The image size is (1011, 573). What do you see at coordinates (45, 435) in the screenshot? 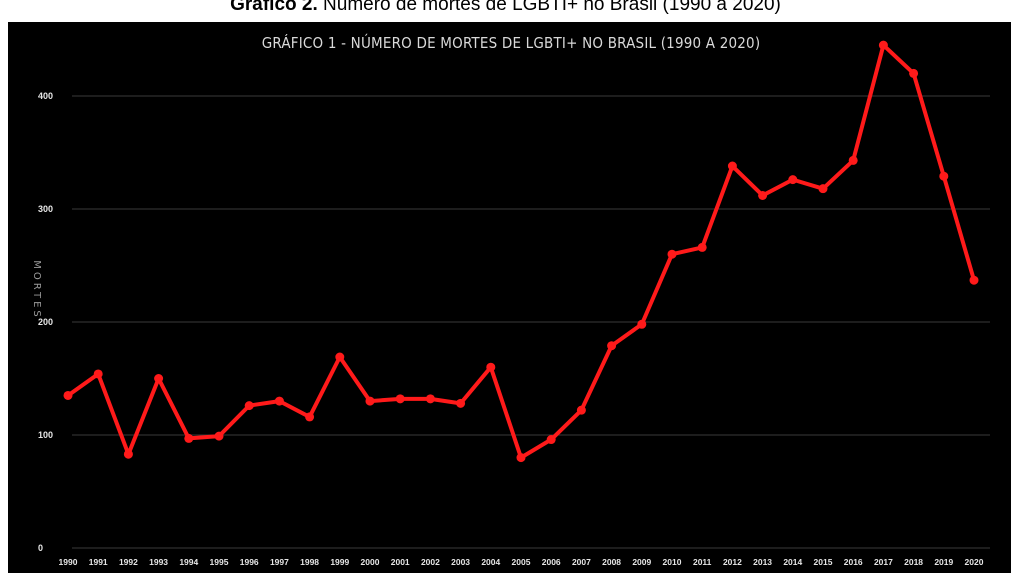
I see `y-tick-label: 100` at bounding box center [45, 435].